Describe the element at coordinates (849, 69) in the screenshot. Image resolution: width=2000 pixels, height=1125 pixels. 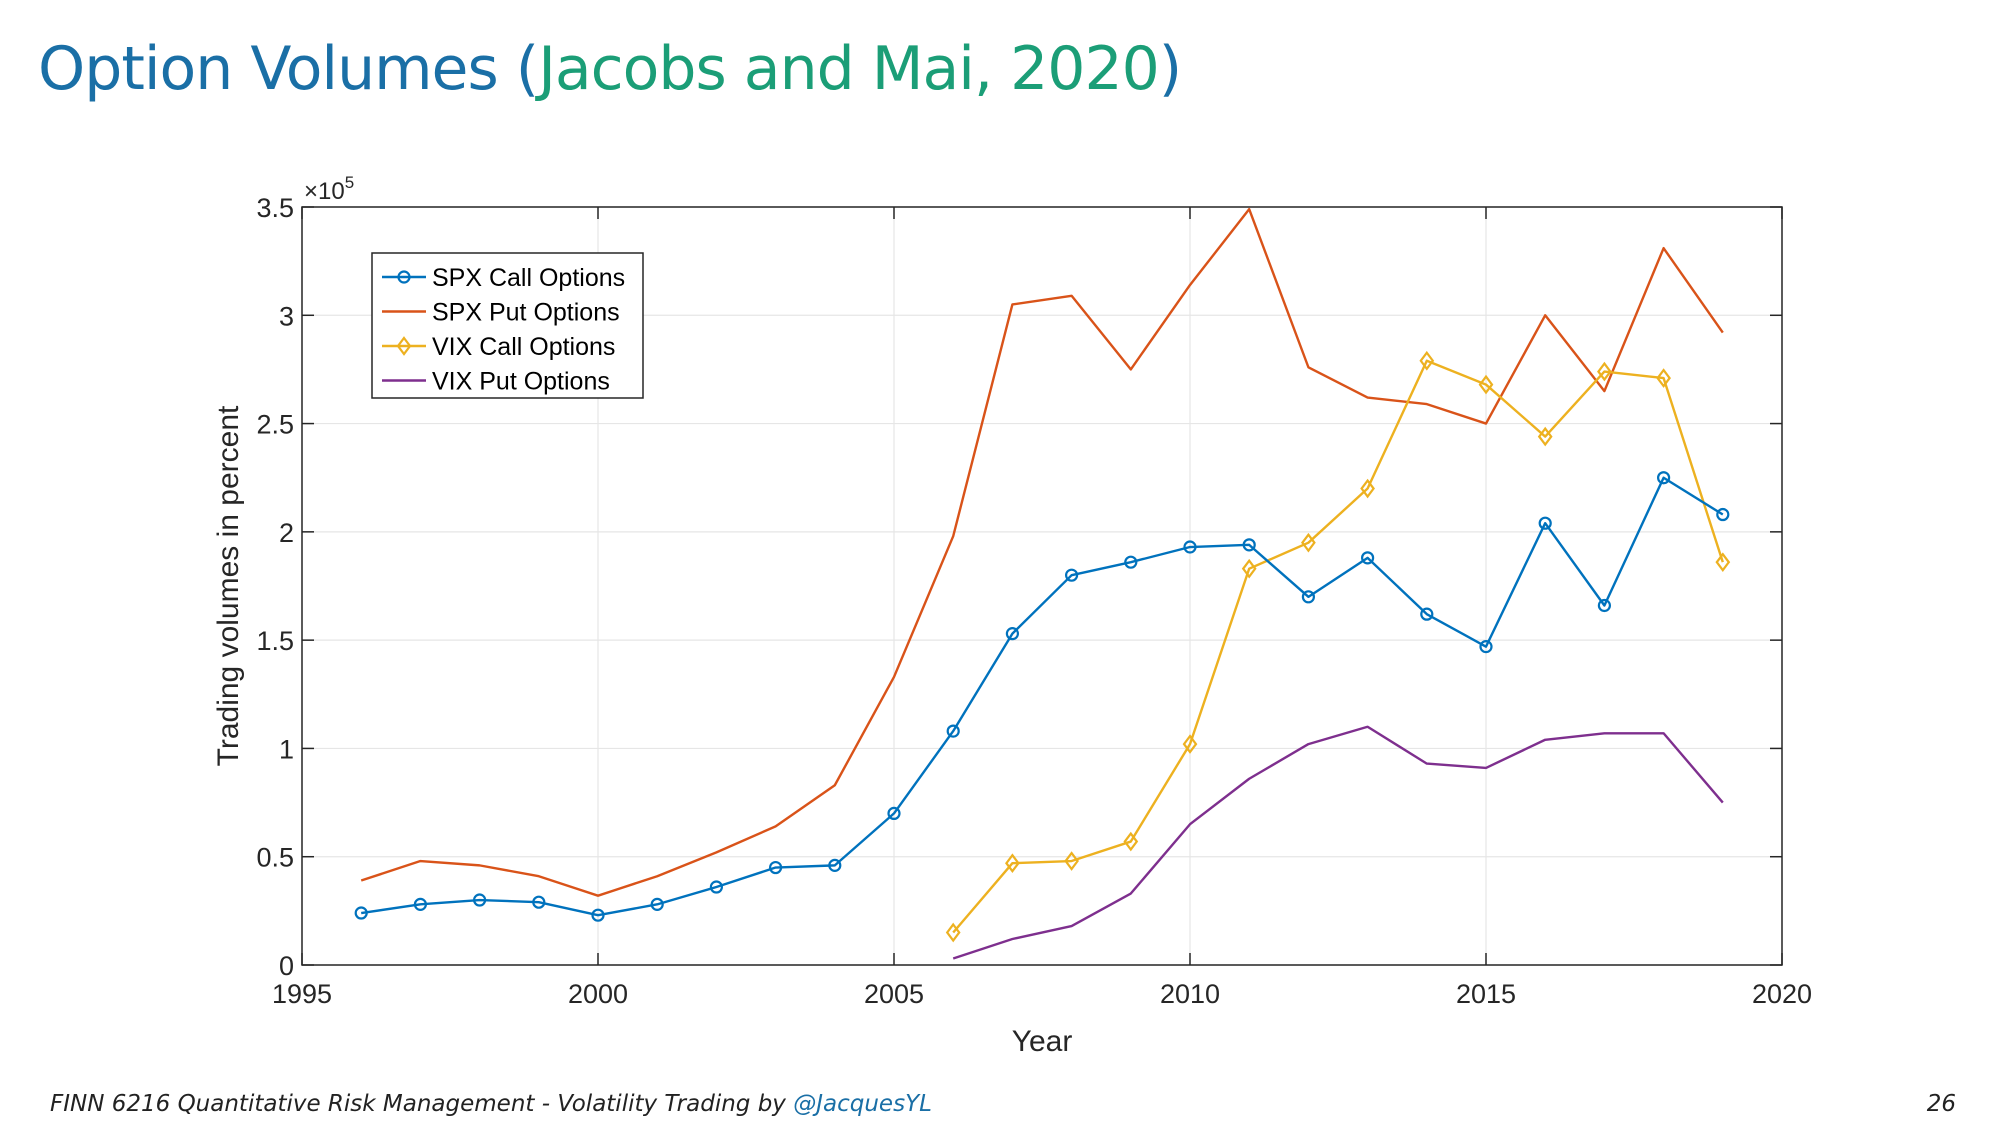
I see `title-citation-link: Jacobs and Mai, 2020` at that location.